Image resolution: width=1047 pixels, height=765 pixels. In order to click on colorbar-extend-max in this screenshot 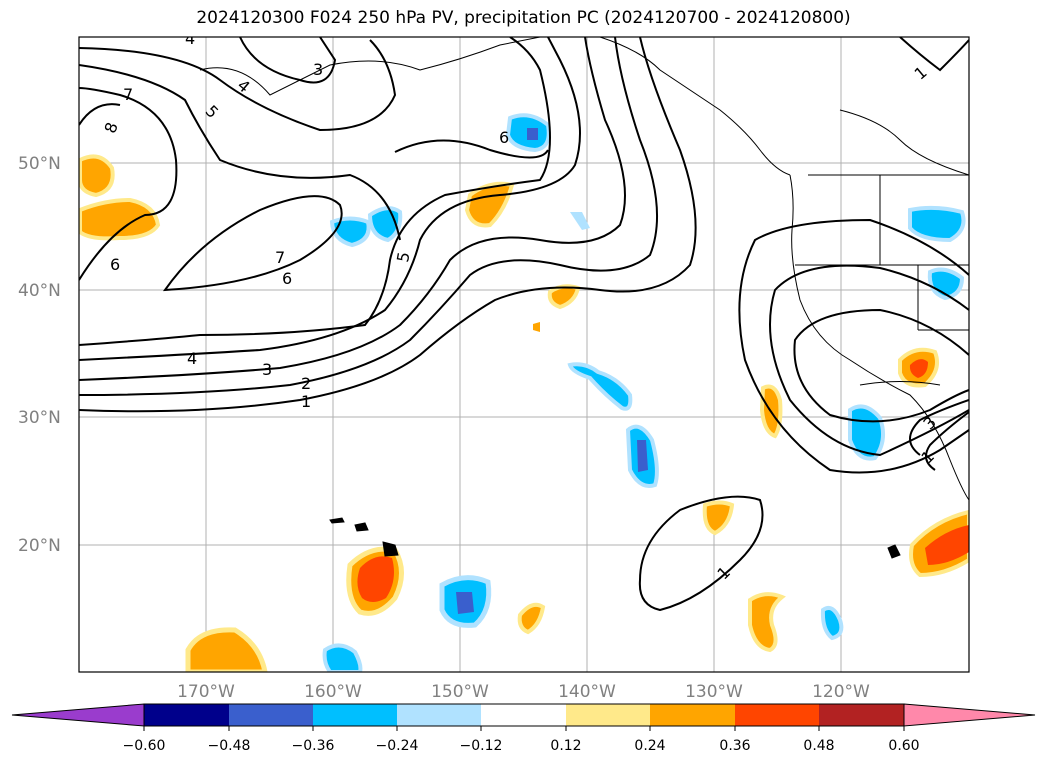, I will do `click(969, 715)`.